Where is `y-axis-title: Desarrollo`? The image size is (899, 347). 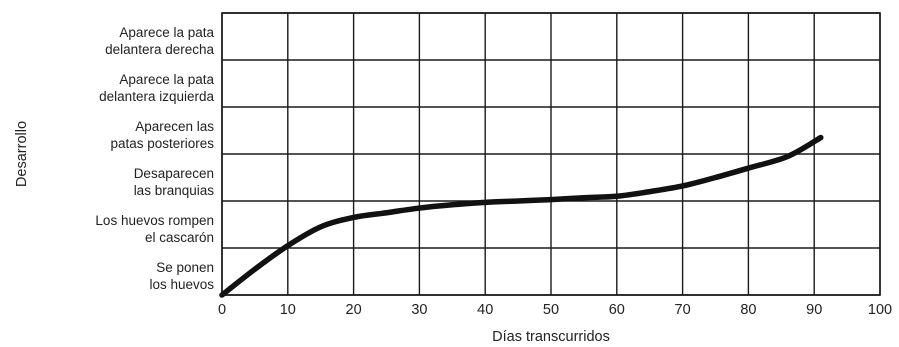
y-axis-title: Desarrollo is located at coordinates (22, 154).